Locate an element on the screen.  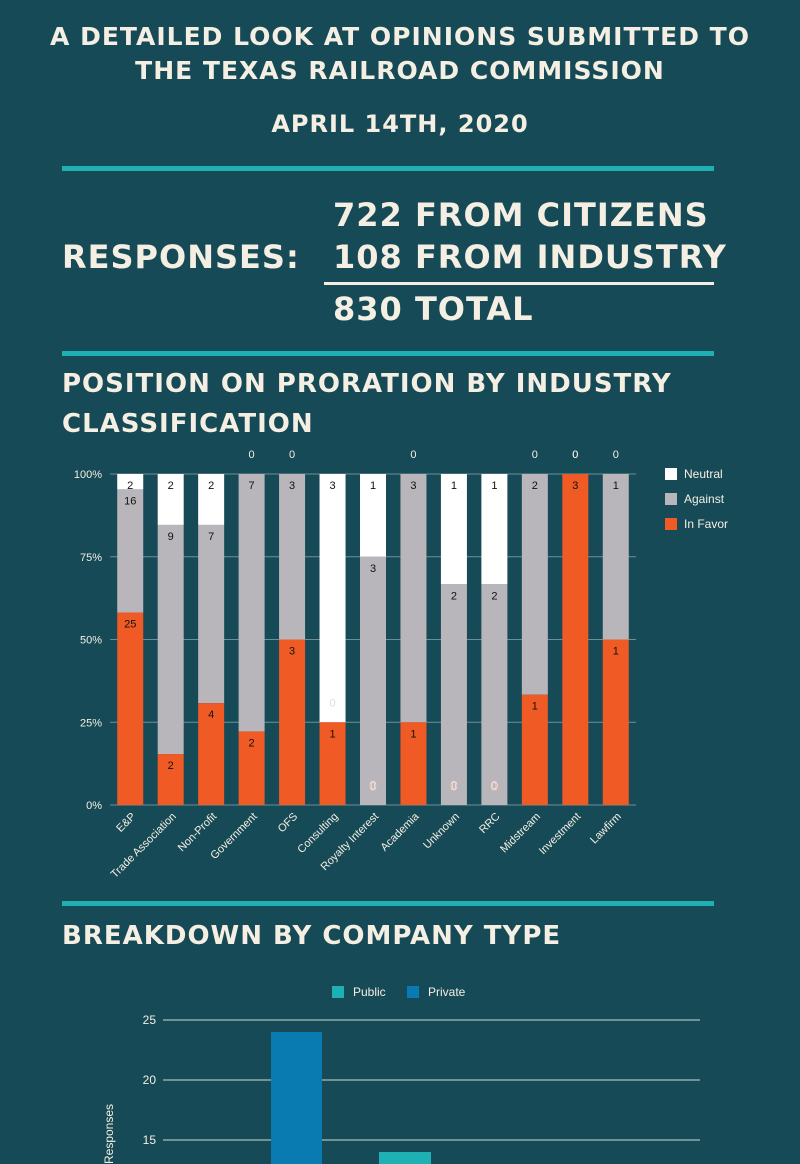
legend-swatch-public is located at coordinates (338, 992).